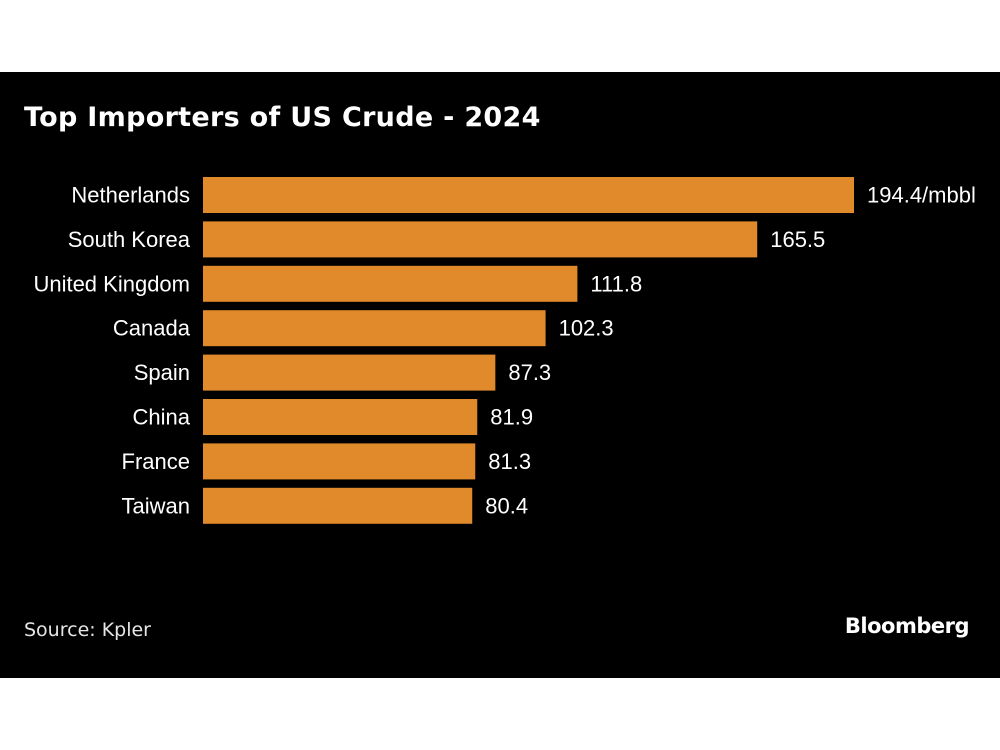 Image resolution: width=1000 pixels, height=750 pixels. I want to click on category-label: Netherlands, so click(130, 195).